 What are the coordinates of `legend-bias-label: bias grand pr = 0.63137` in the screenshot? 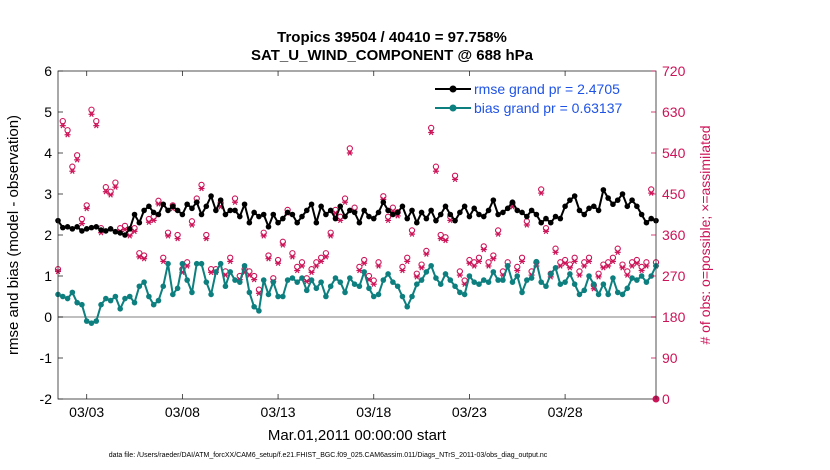 It's located at (548, 108).